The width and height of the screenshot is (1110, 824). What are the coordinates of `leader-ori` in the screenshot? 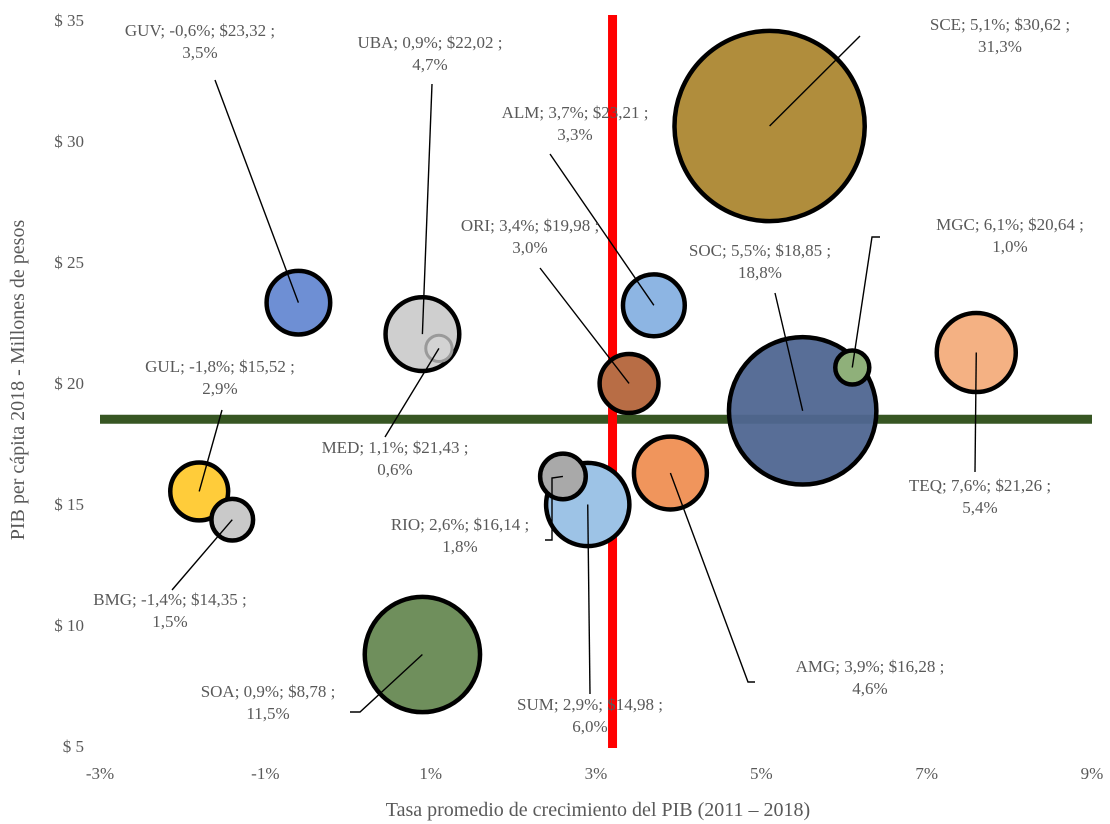 It's located at (584, 325).